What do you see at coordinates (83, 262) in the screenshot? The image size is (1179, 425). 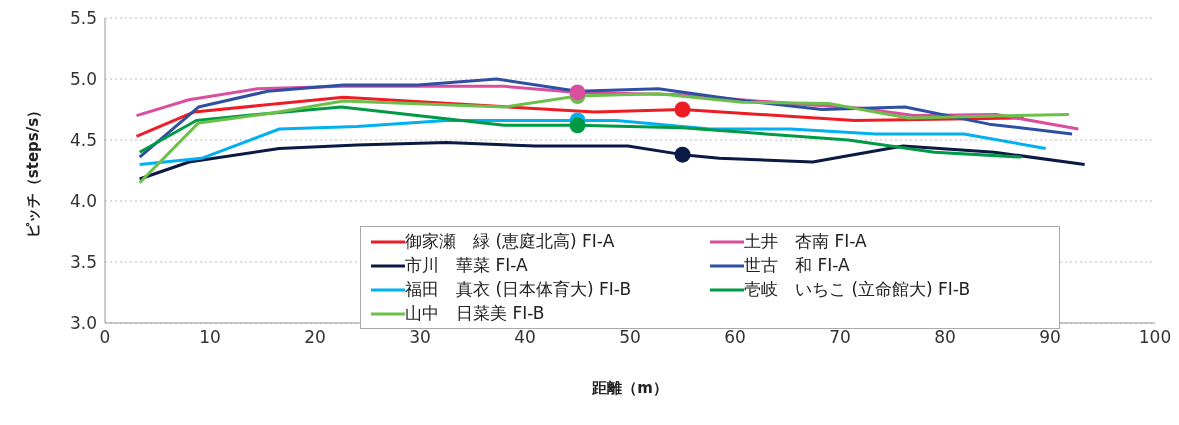 I see `y-tick-label: 3.5` at bounding box center [83, 262].